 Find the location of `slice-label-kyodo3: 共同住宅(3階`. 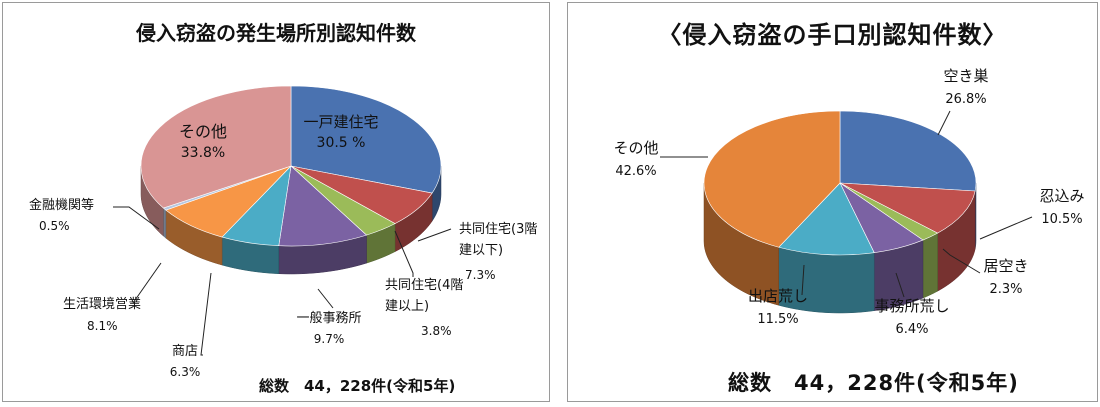

slice-label-kyodo3: 共同住宅(3階 is located at coordinates (498, 229).